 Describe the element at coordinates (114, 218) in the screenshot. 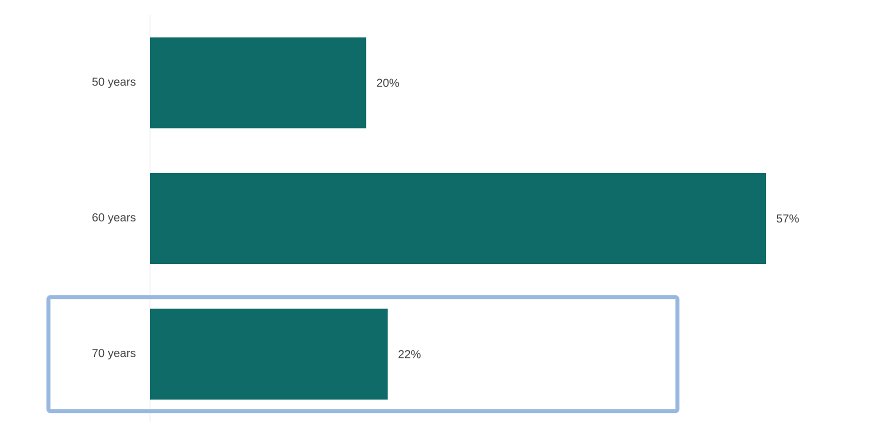

I see `y-tick-label: 60 years` at that location.